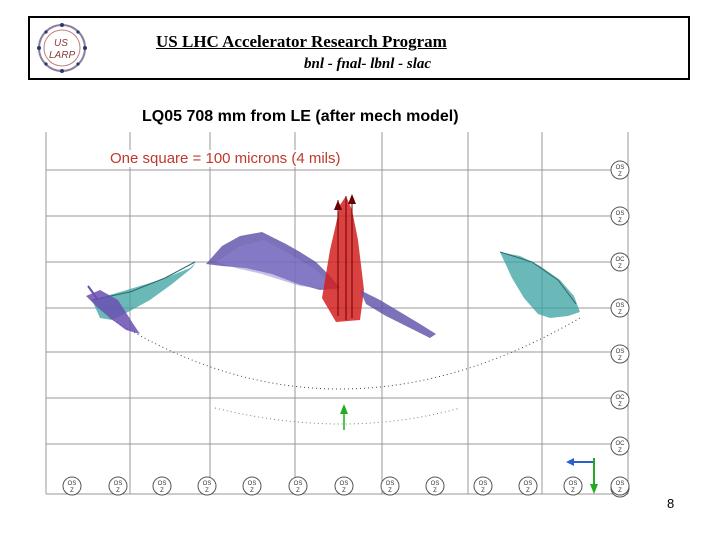  Describe the element at coordinates (368, 64) in the screenshot. I see `labs-subtitle: bnl - fnal- lbnl - slac` at that location.